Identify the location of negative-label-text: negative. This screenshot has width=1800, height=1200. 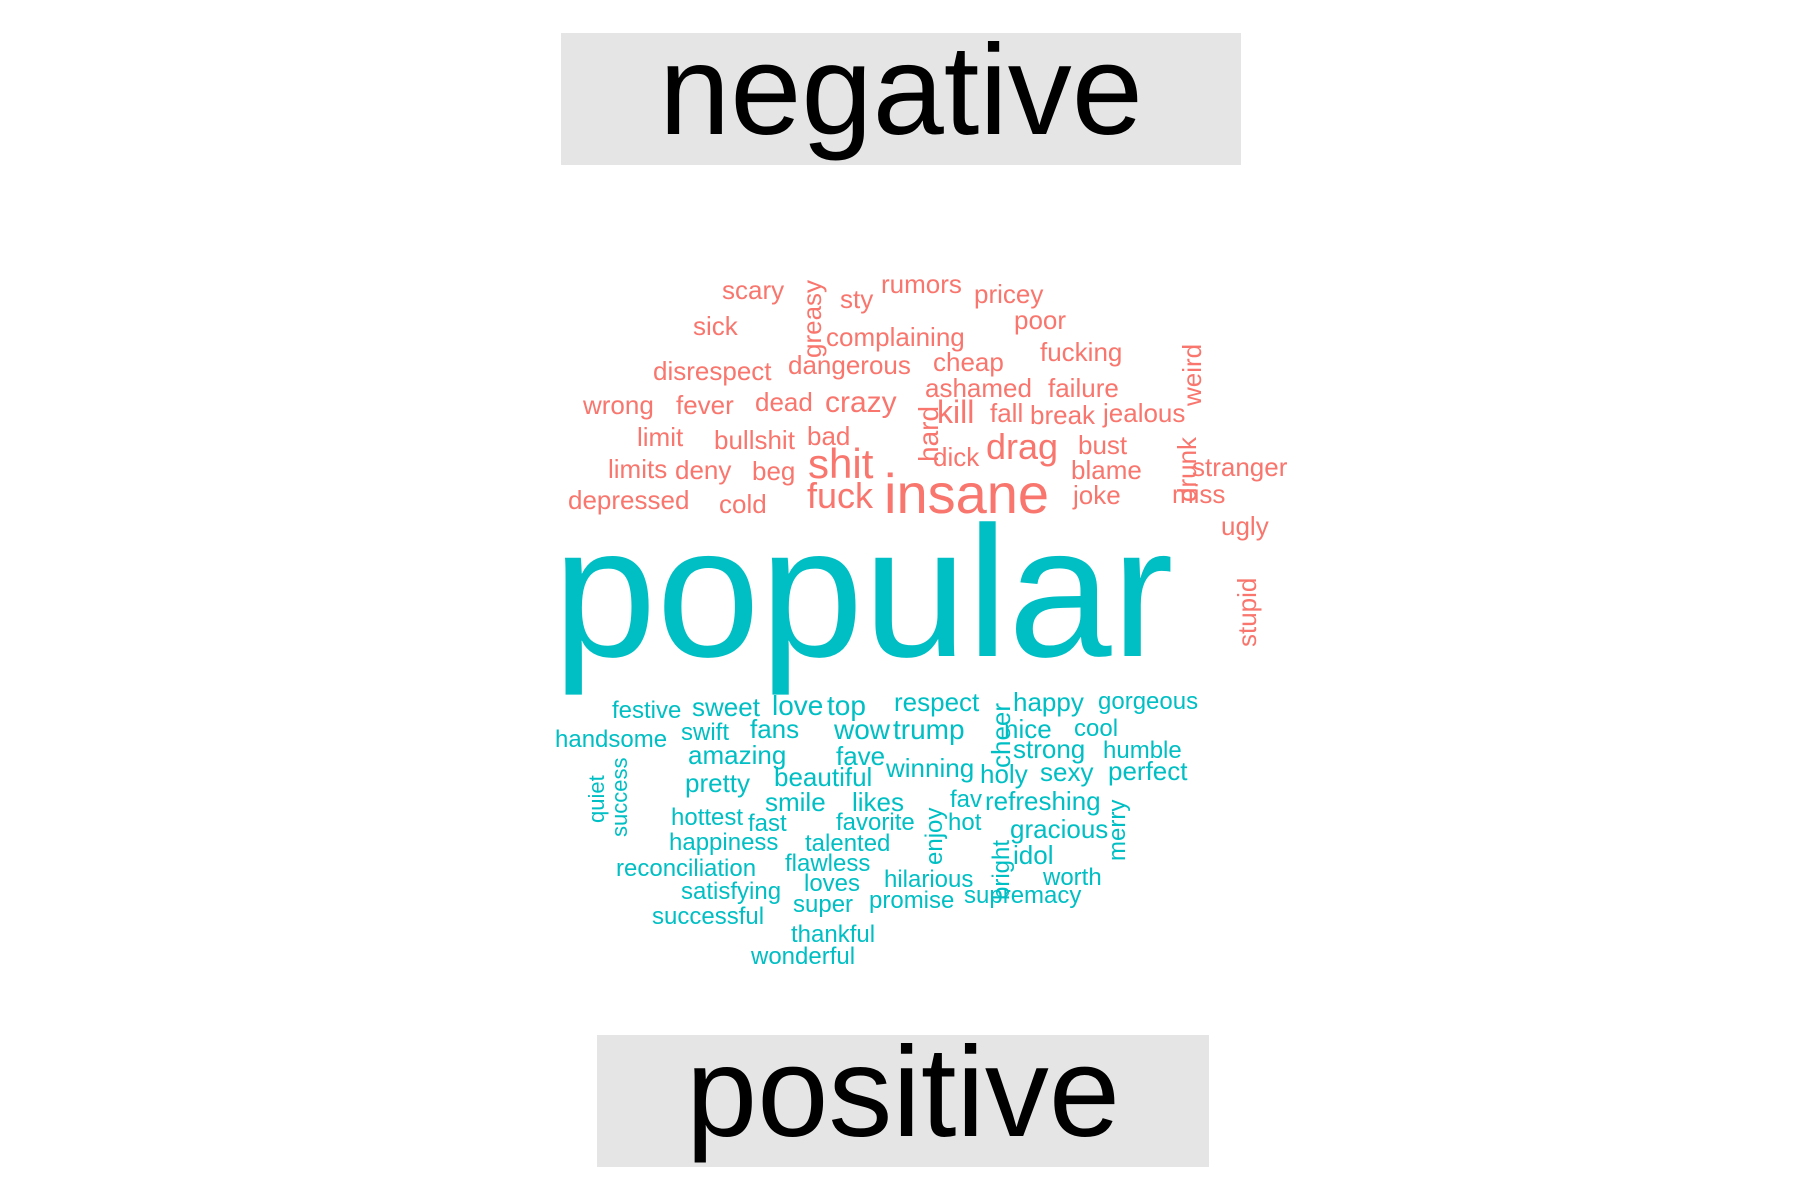
(901, 97).